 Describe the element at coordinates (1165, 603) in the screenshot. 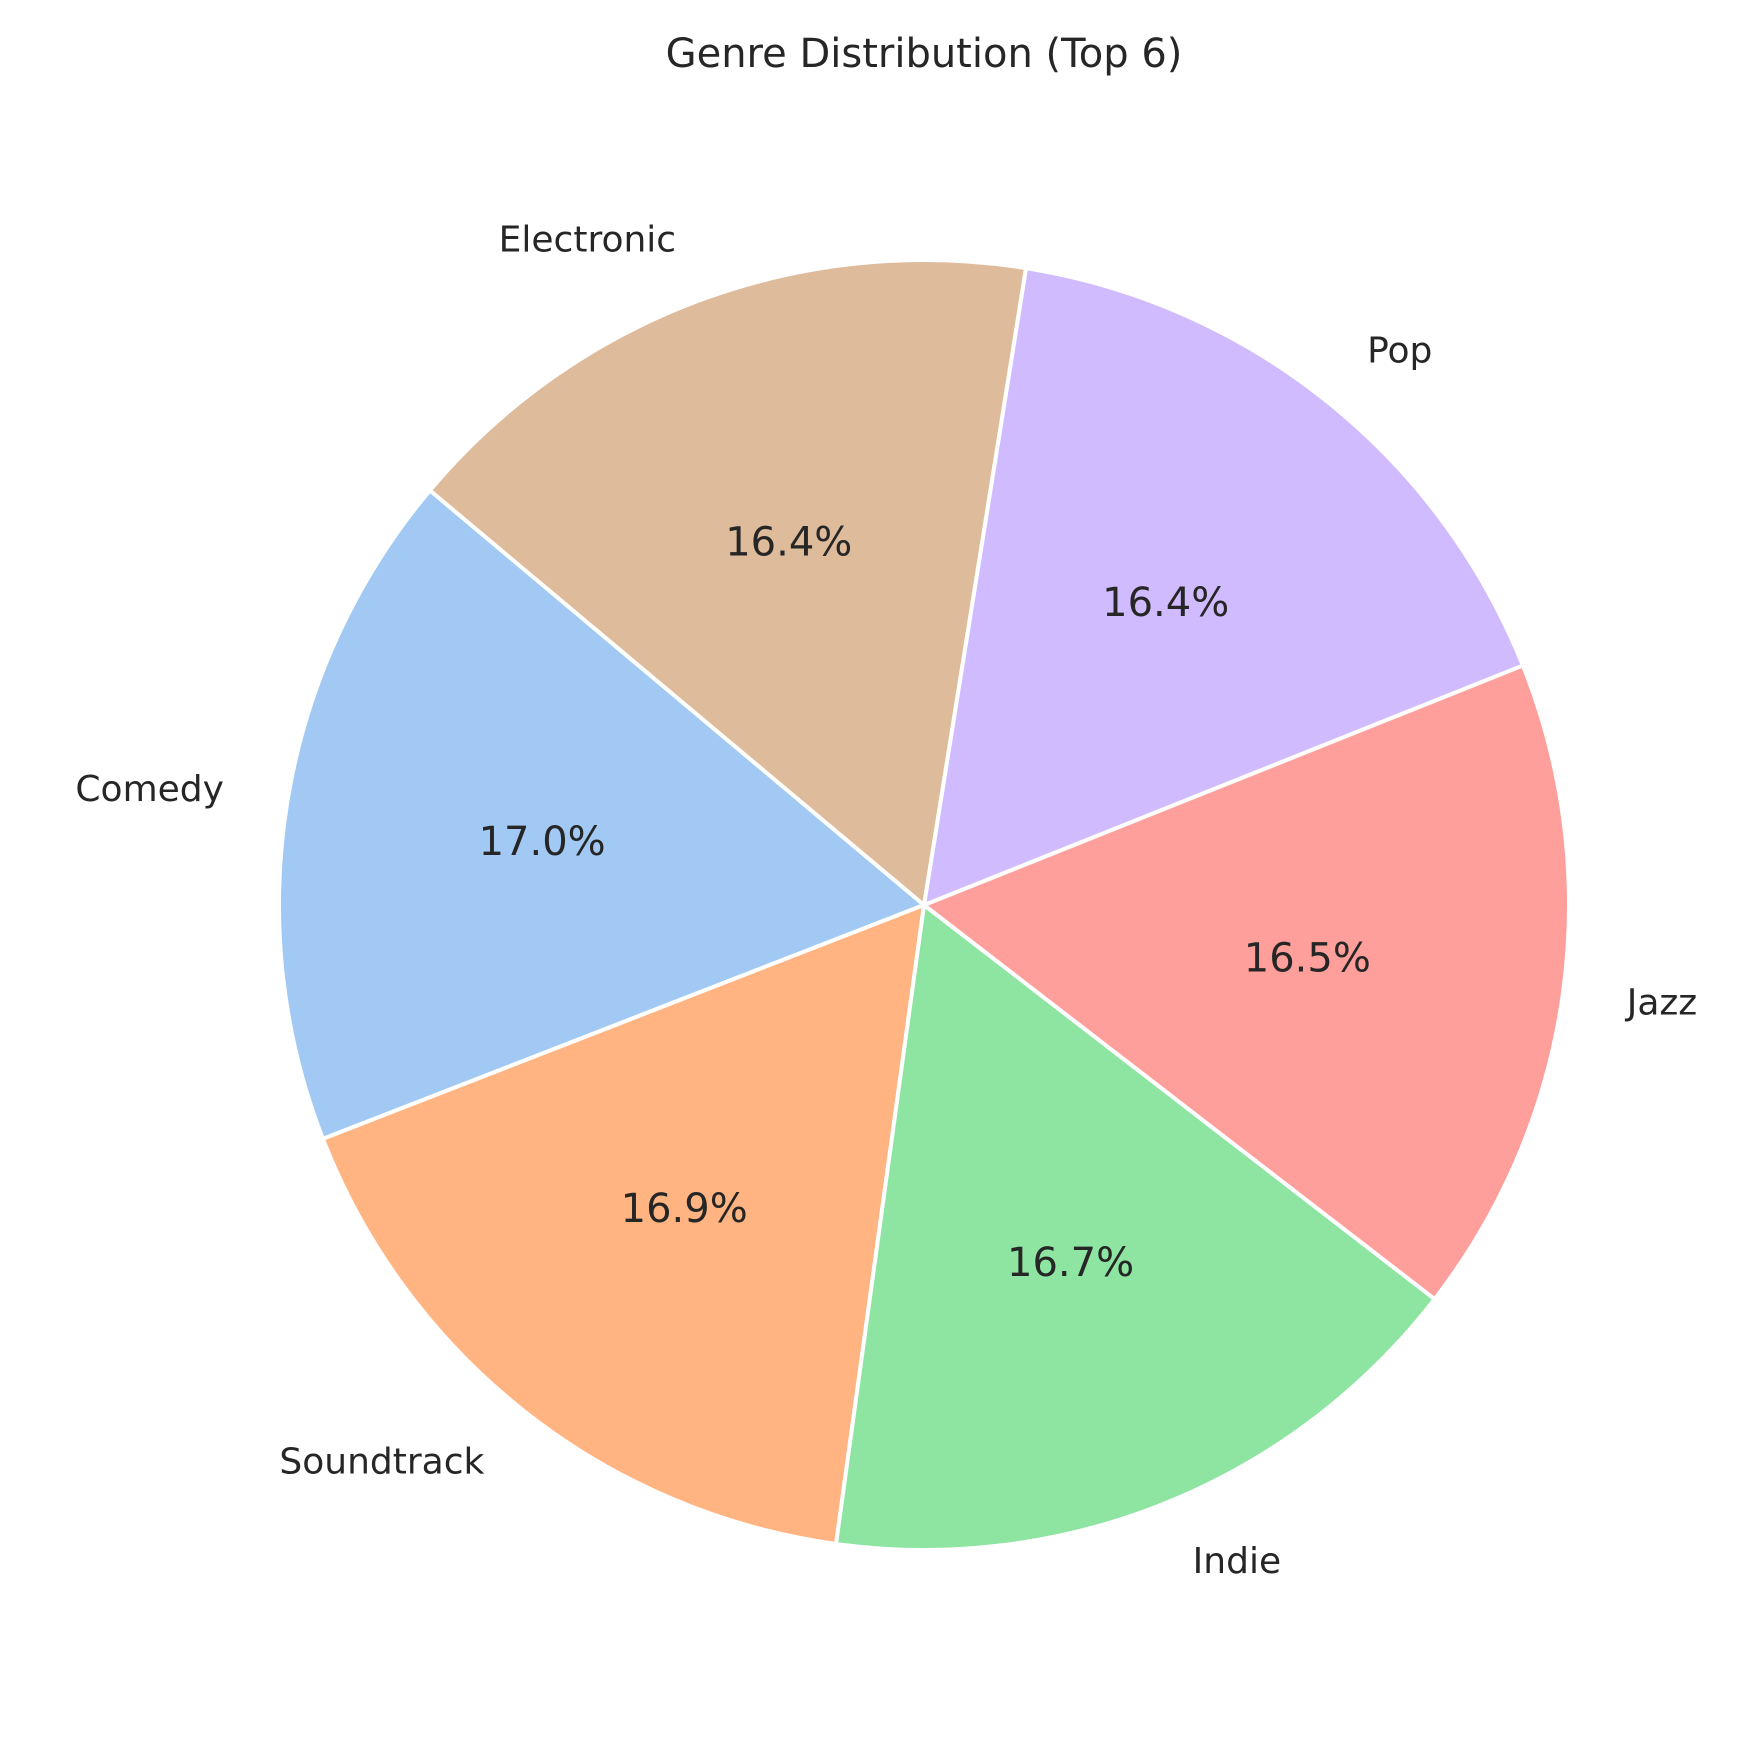

I see `slice-percent-pop: 16.4%` at that location.